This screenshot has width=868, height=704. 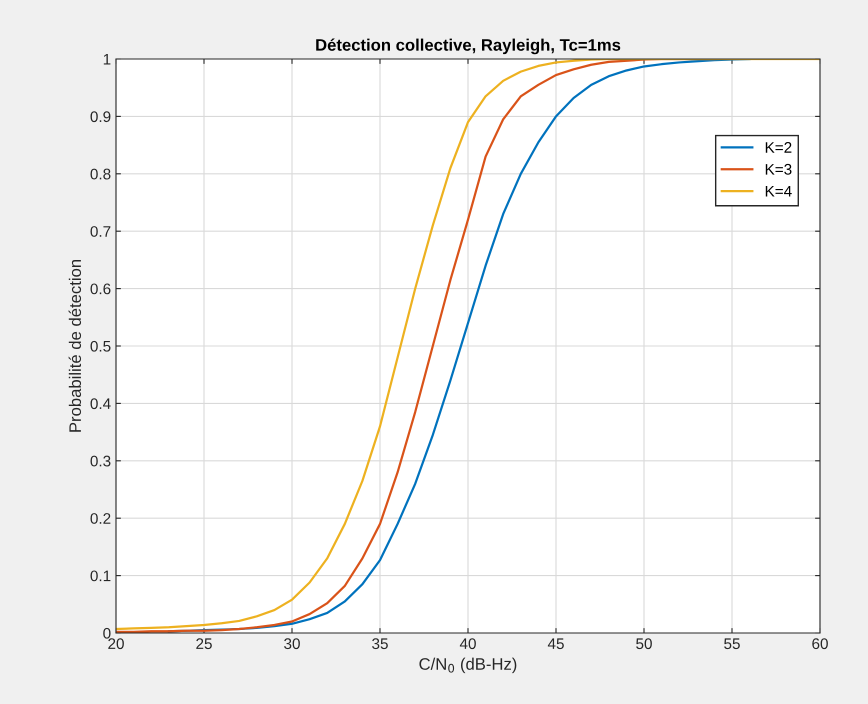 What do you see at coordinates (100, 404) in the screenshot?
I see `y-tick-label: 0.4` at bounding box center [100, 404].